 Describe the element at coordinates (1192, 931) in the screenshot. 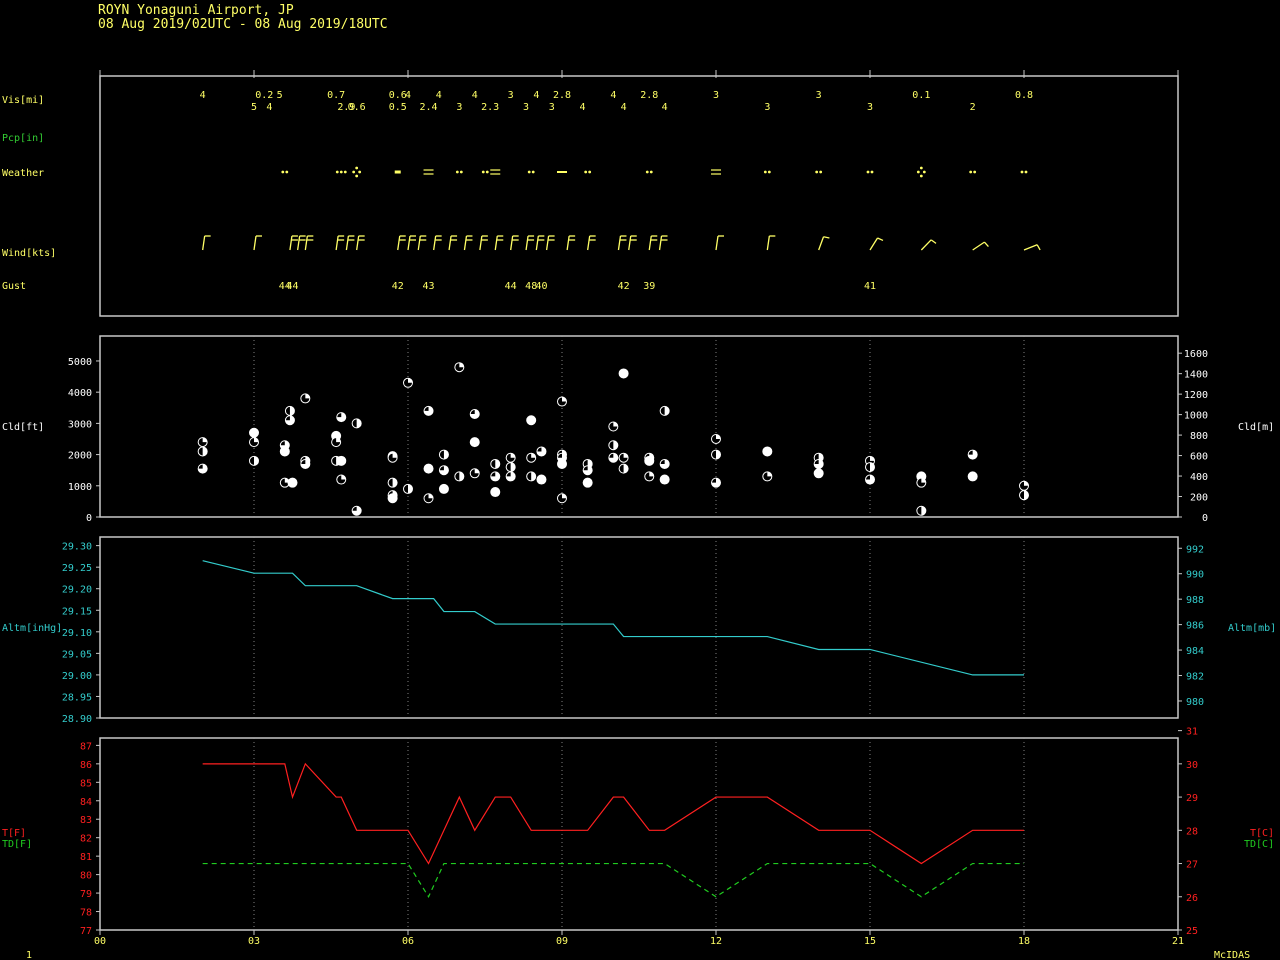

I see `temp-y2tick-label: 25` at that location.